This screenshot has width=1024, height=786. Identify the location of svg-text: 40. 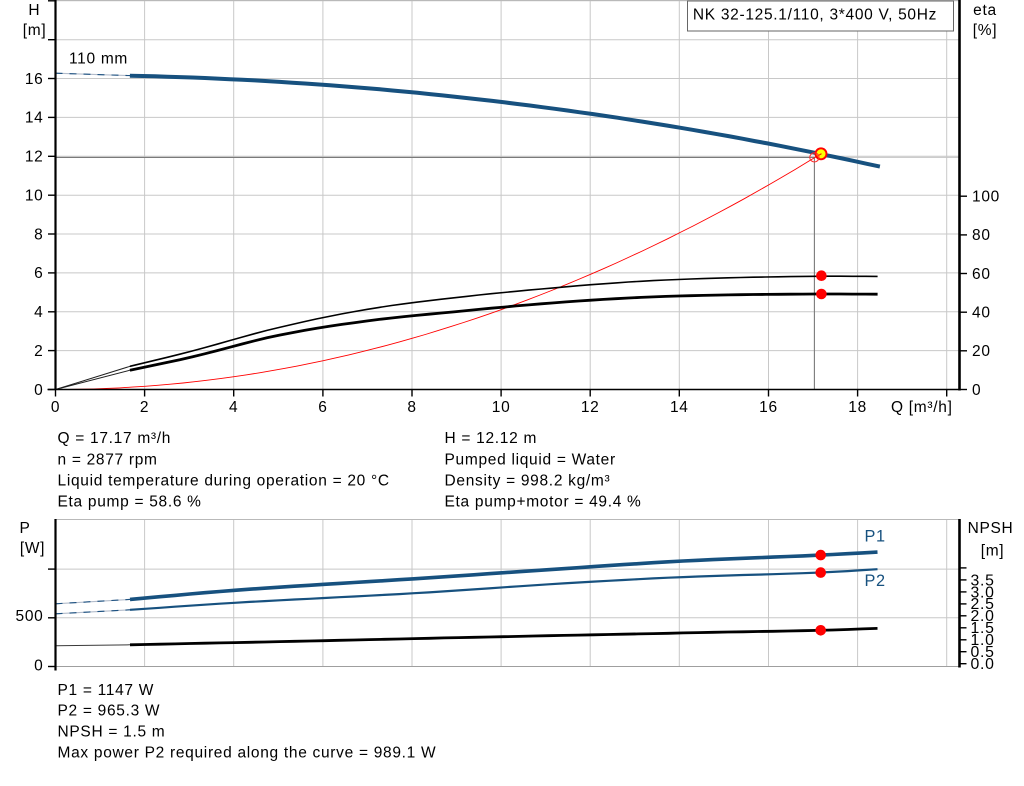
(981, 313).